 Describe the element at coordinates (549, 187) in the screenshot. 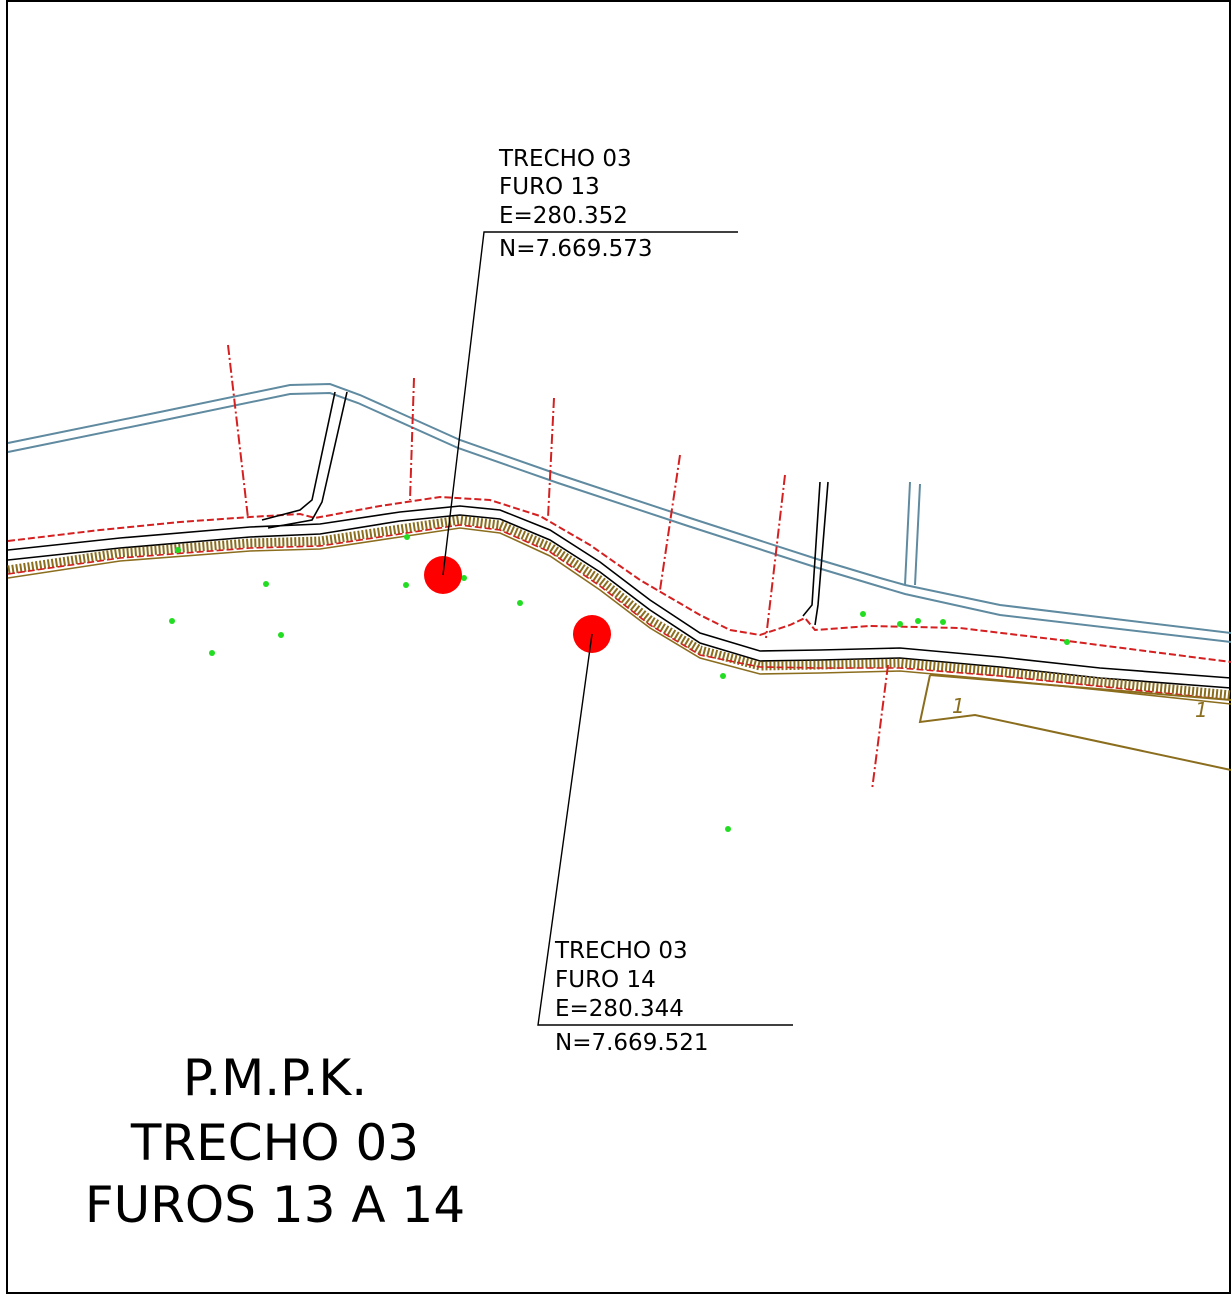

I see `callout-13-furo: FURO 13` at that location.